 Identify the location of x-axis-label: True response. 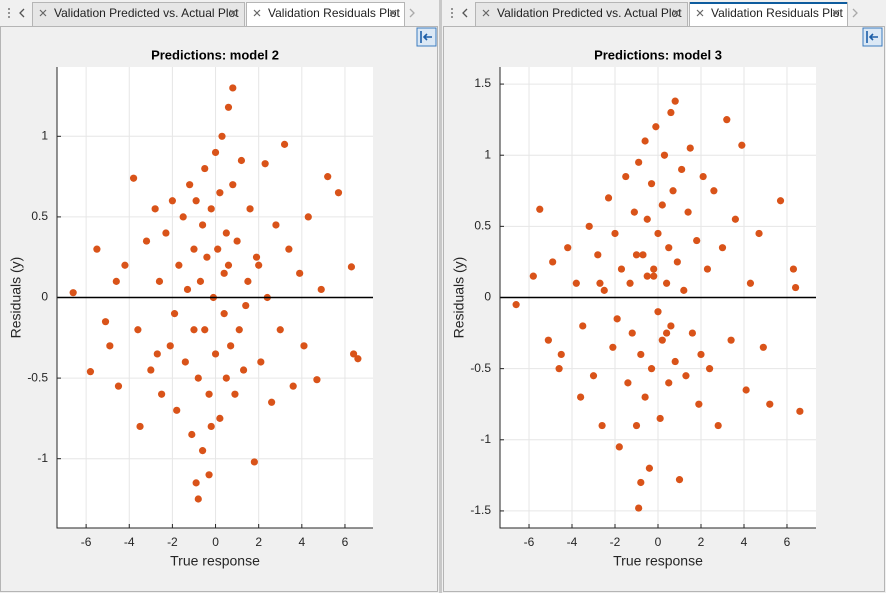
(658, 561).